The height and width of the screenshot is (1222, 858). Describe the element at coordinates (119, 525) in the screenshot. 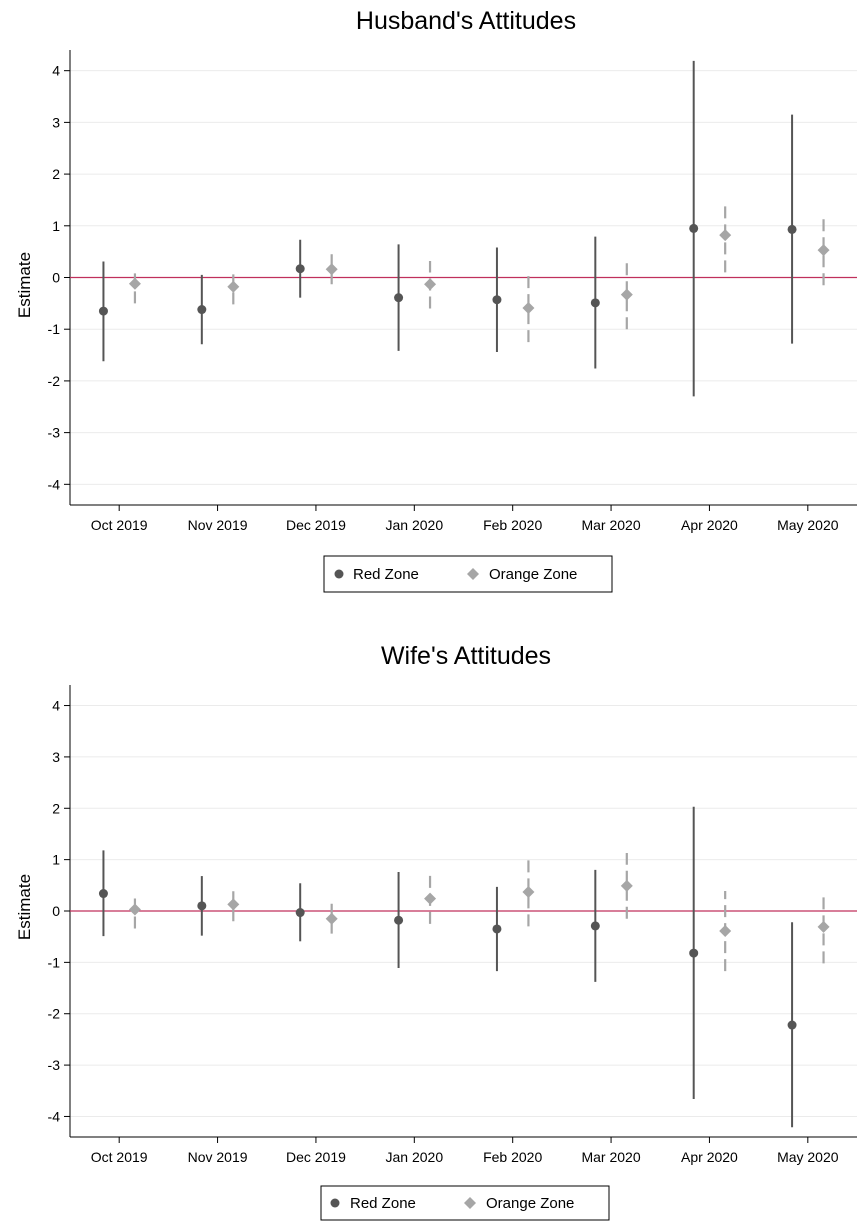

I see `husband-x-tick-label: Oct 2019` at that location.